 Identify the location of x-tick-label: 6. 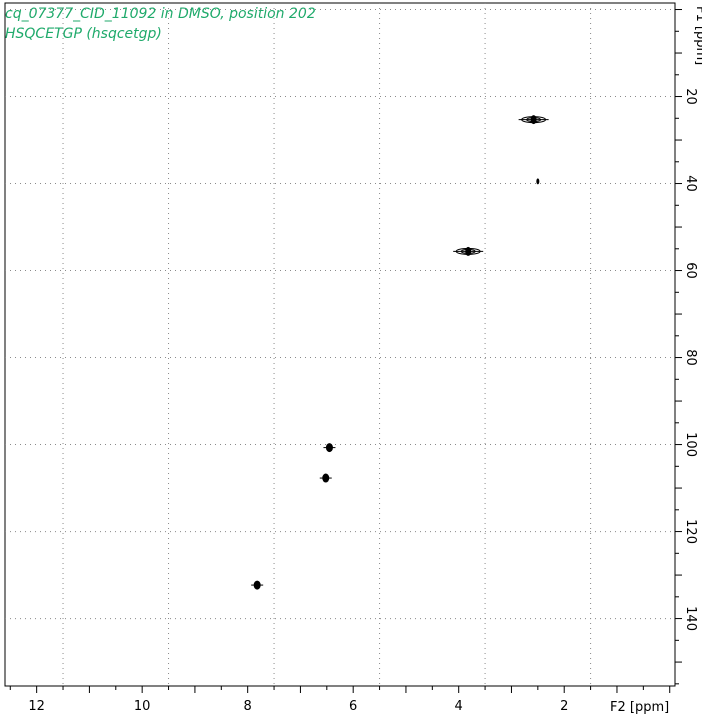
(353, 706).